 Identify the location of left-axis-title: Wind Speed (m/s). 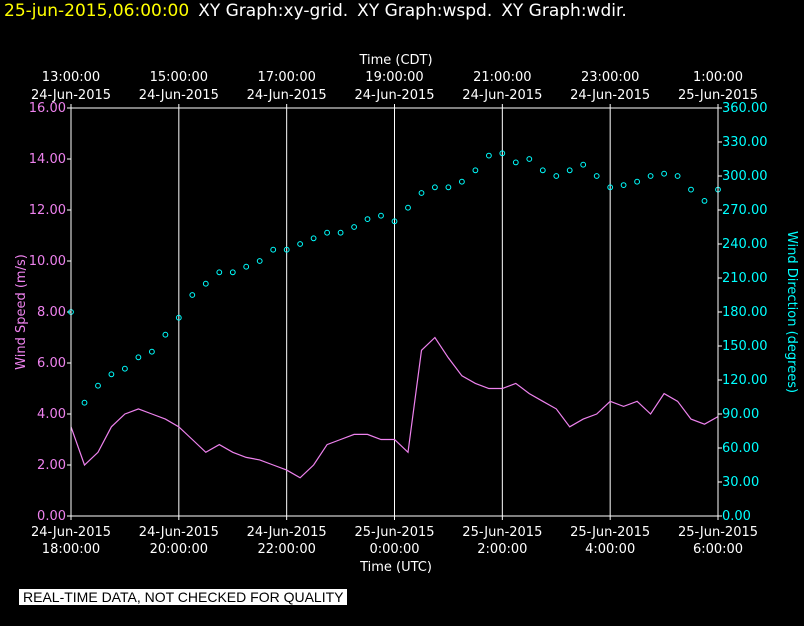
(21, 312).